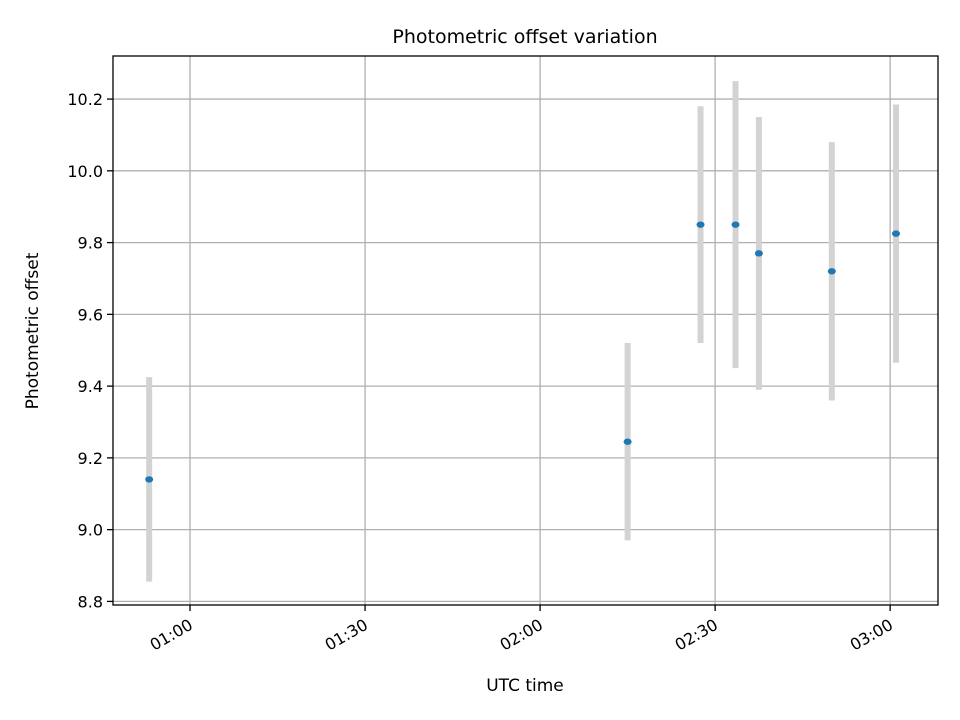 Image resolution: width=960 pixels, height=720 pixels. What do you see at coordinates (33, 330) in the screenshot?
I see `y-axis-title: Photometric offset` at bounding box center [33, 330].